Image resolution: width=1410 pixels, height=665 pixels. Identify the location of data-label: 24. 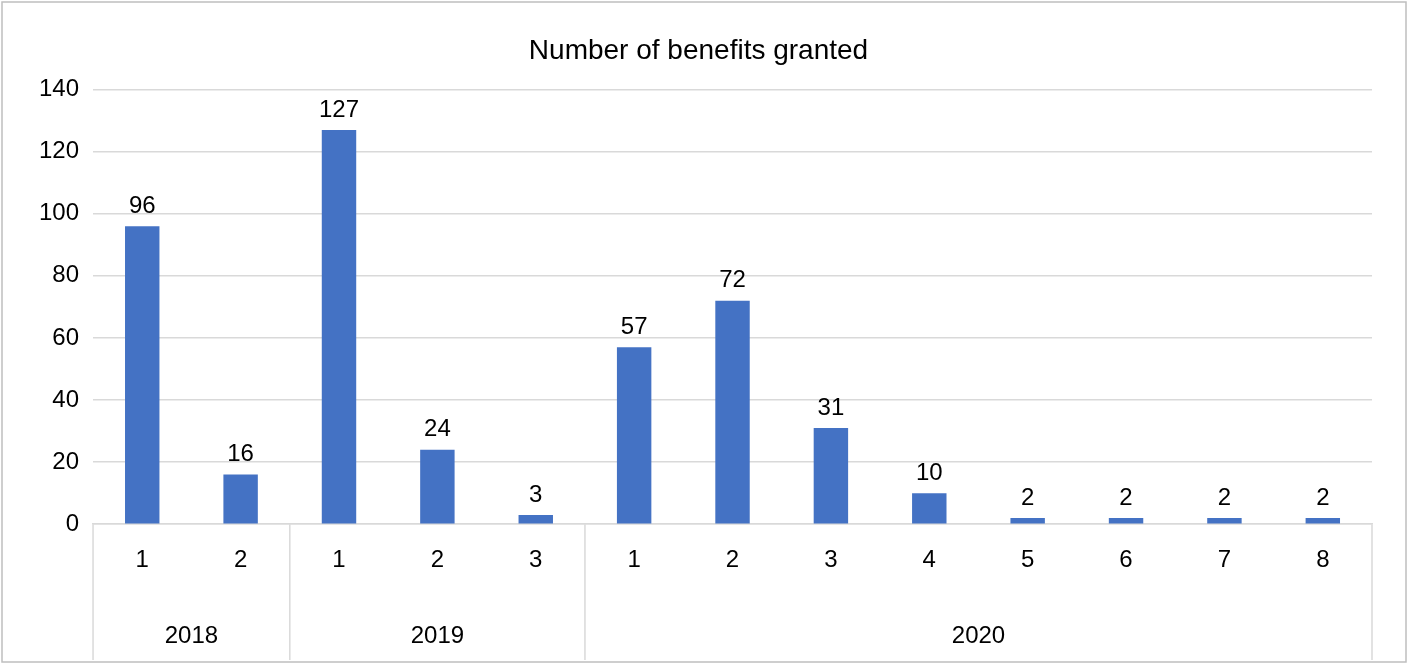
(437, 428).